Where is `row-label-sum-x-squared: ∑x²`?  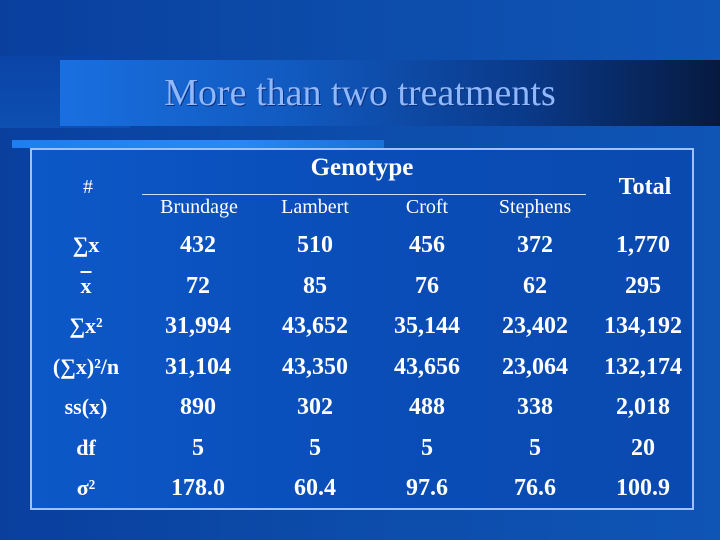
row-label-sum-x-squared: ∑x² is located at coordinates (86, 325).